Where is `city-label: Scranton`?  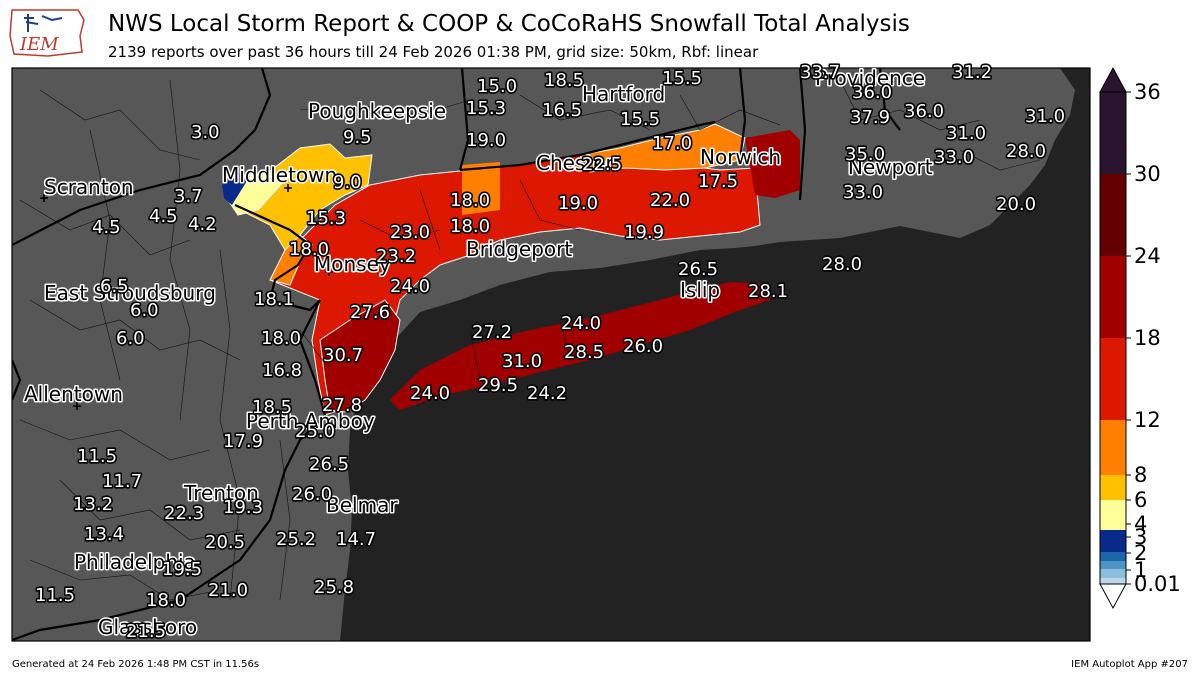
city-label: Scranton is located at coordinates (89, 187).